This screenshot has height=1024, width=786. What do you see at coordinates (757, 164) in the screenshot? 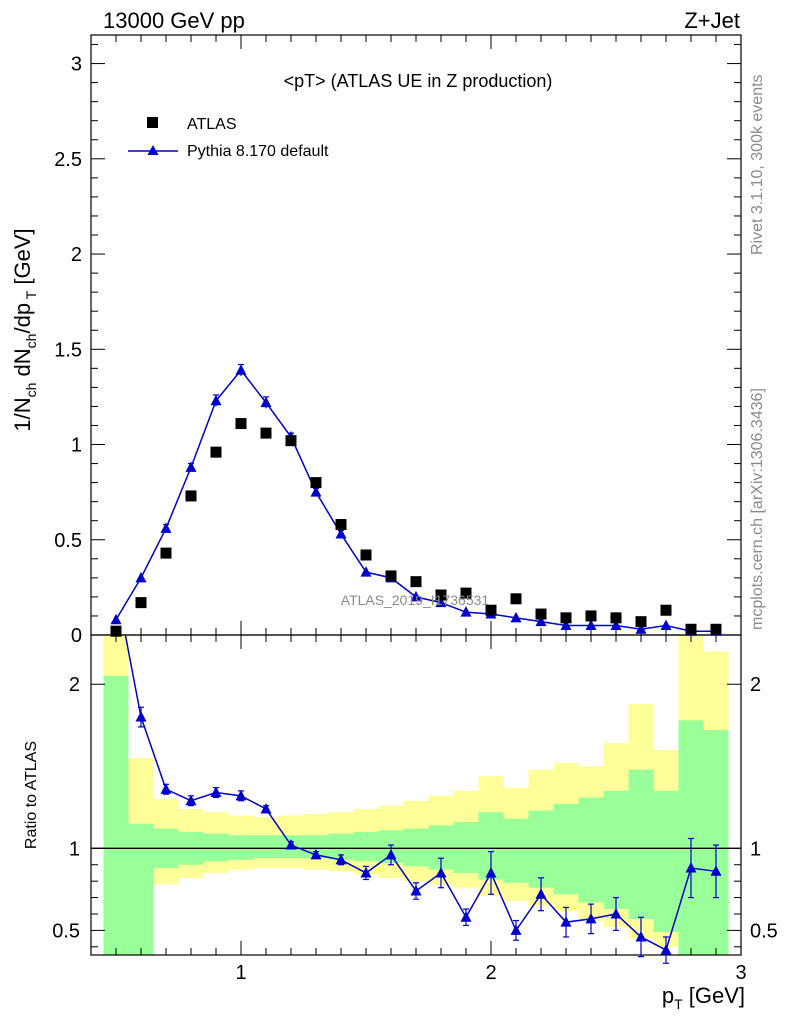
I see `rivet-label: Rivet 3.1.10, 300k events` at bounding box center [757, 164].